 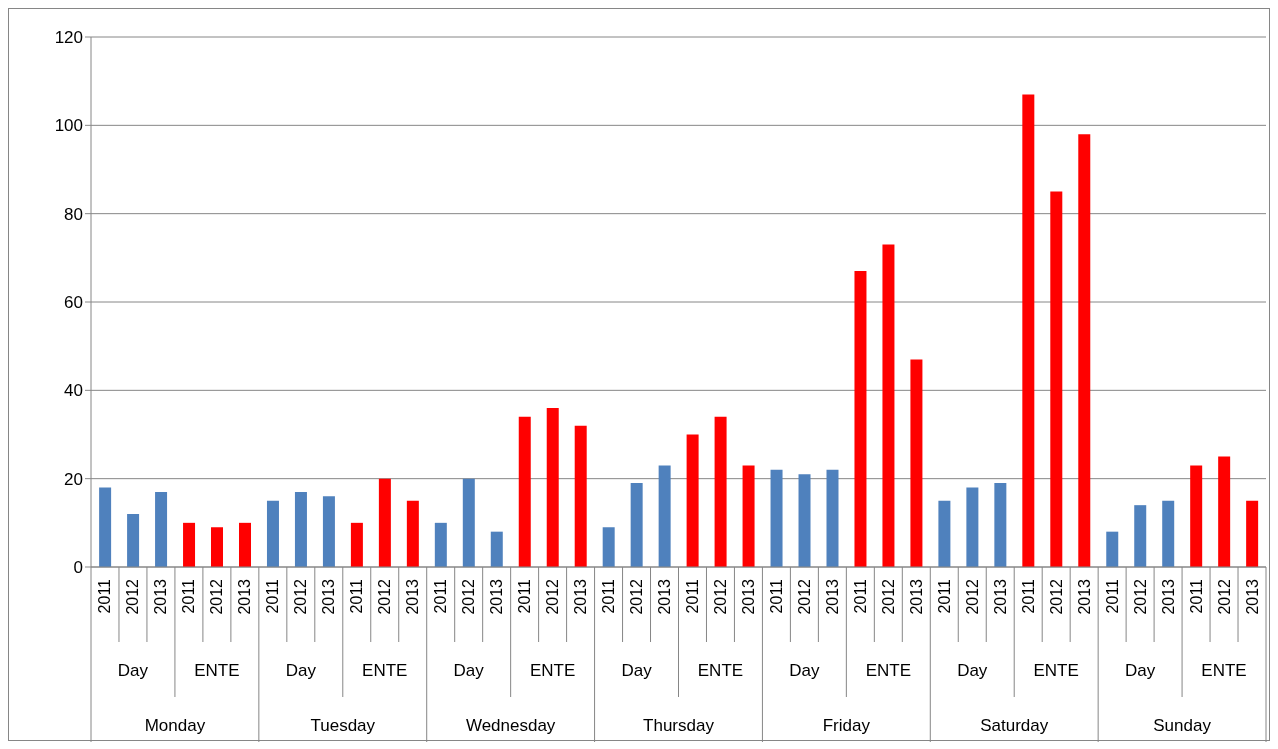 I want to click on y-tick-label: 80, so click(x=73, y=214).